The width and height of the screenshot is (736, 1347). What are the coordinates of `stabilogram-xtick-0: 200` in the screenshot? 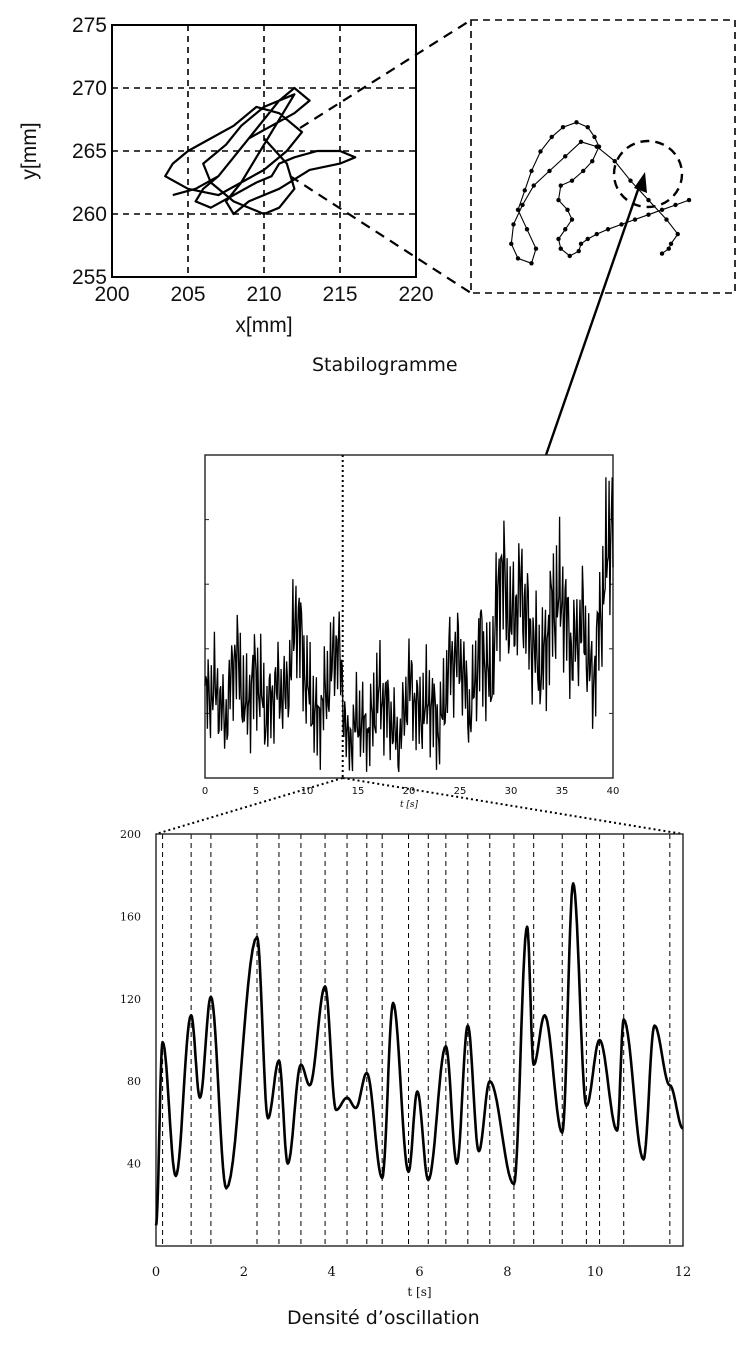 It's located at (111, 294).